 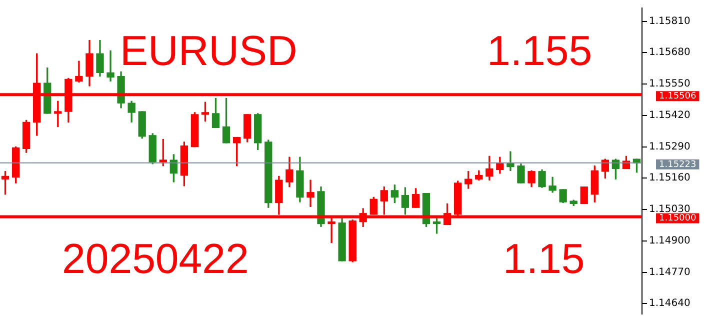 What do you see at coordinates (669, 240) in the screenshot?
I see `y-tick-label: 1.14900` at bounding box center [669, 240].